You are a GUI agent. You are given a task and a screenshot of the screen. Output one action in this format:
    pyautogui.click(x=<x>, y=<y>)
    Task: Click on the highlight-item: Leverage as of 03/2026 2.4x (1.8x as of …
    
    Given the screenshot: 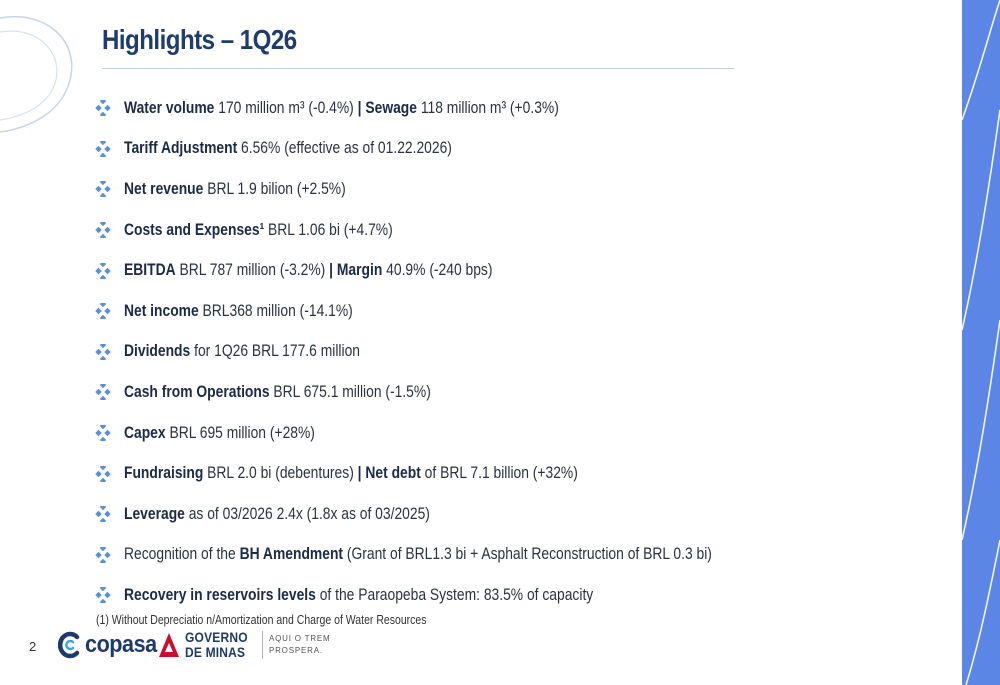 What is the action you would take?
    pyautogui.click(x=475, y=514)
    